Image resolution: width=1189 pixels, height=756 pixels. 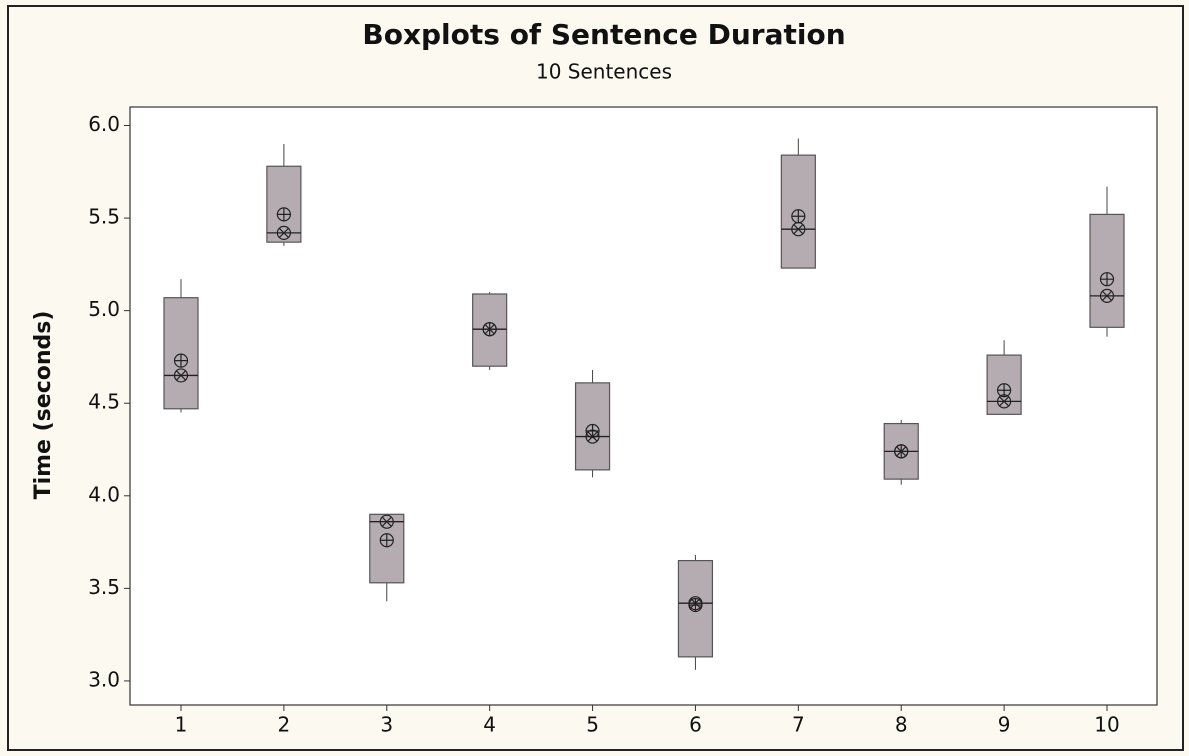 I want to click on x-tick-label: 6, so click(x=695, y=725).